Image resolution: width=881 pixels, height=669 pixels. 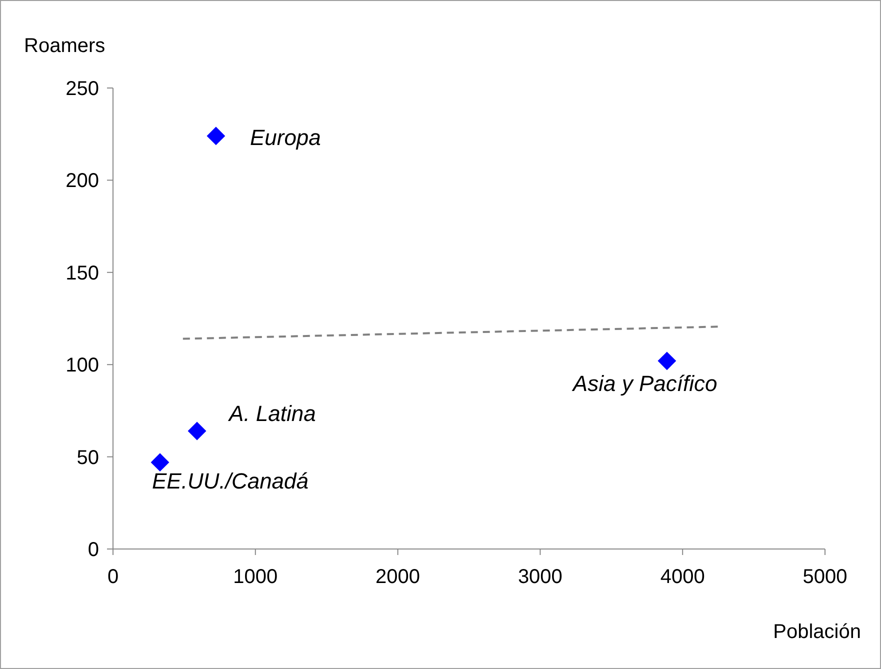 I want to click on y-axis-title: Roamers, so click(x=65, y=46).